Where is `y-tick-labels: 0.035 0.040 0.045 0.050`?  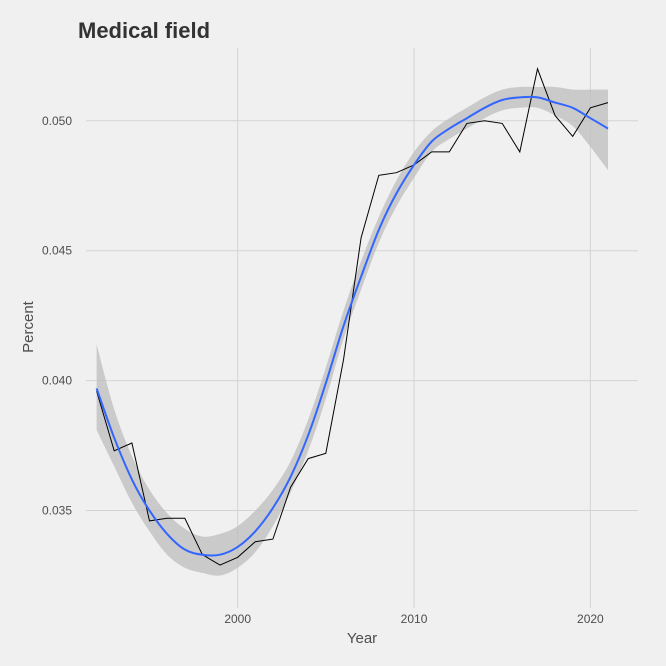 y-tick-labels: 0.035 0.040 0.045 0.050 is located at coordinates (57, 316).